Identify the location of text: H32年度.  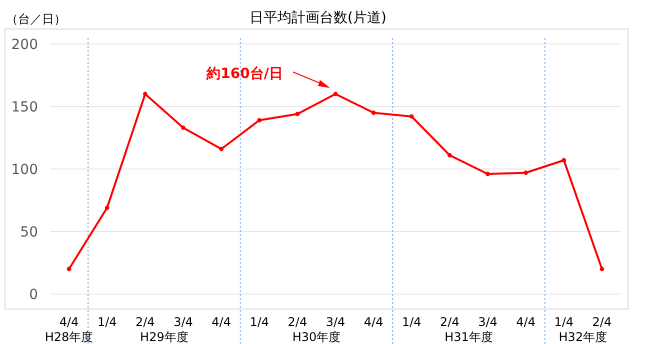
(583, 337).